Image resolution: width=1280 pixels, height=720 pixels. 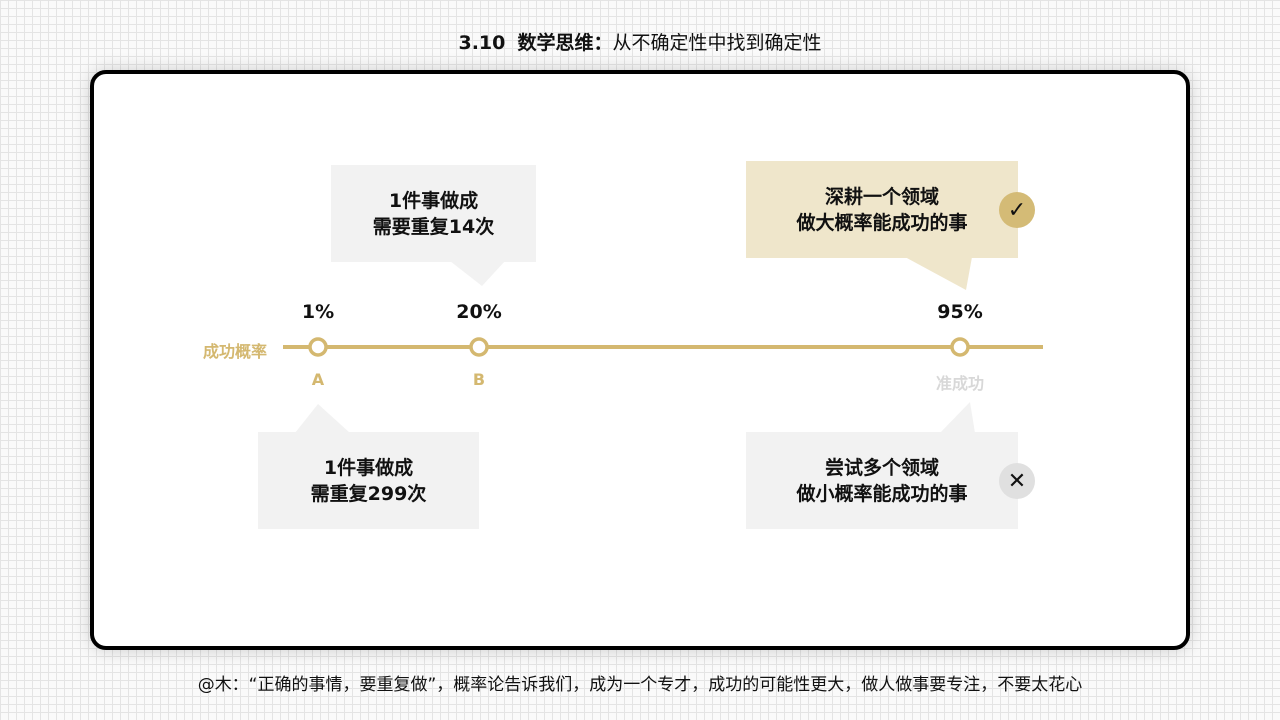 I want to click on title-text: 从不确定性中找到确定性, so click(x=717, y=43).